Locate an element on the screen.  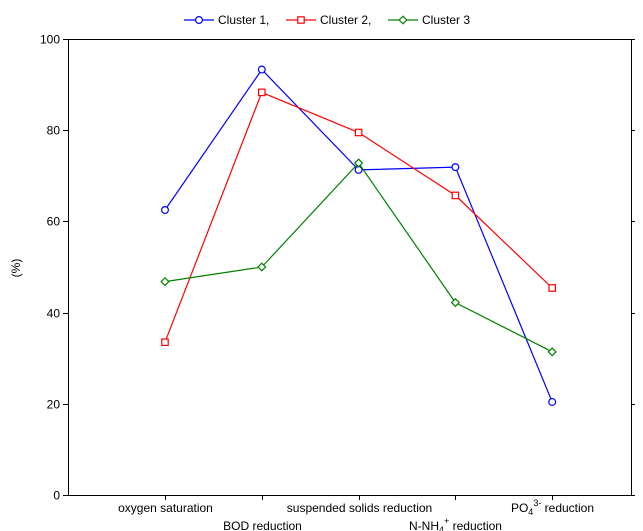
legend-item: Cluster 1, is located at coordinates (226, 20).